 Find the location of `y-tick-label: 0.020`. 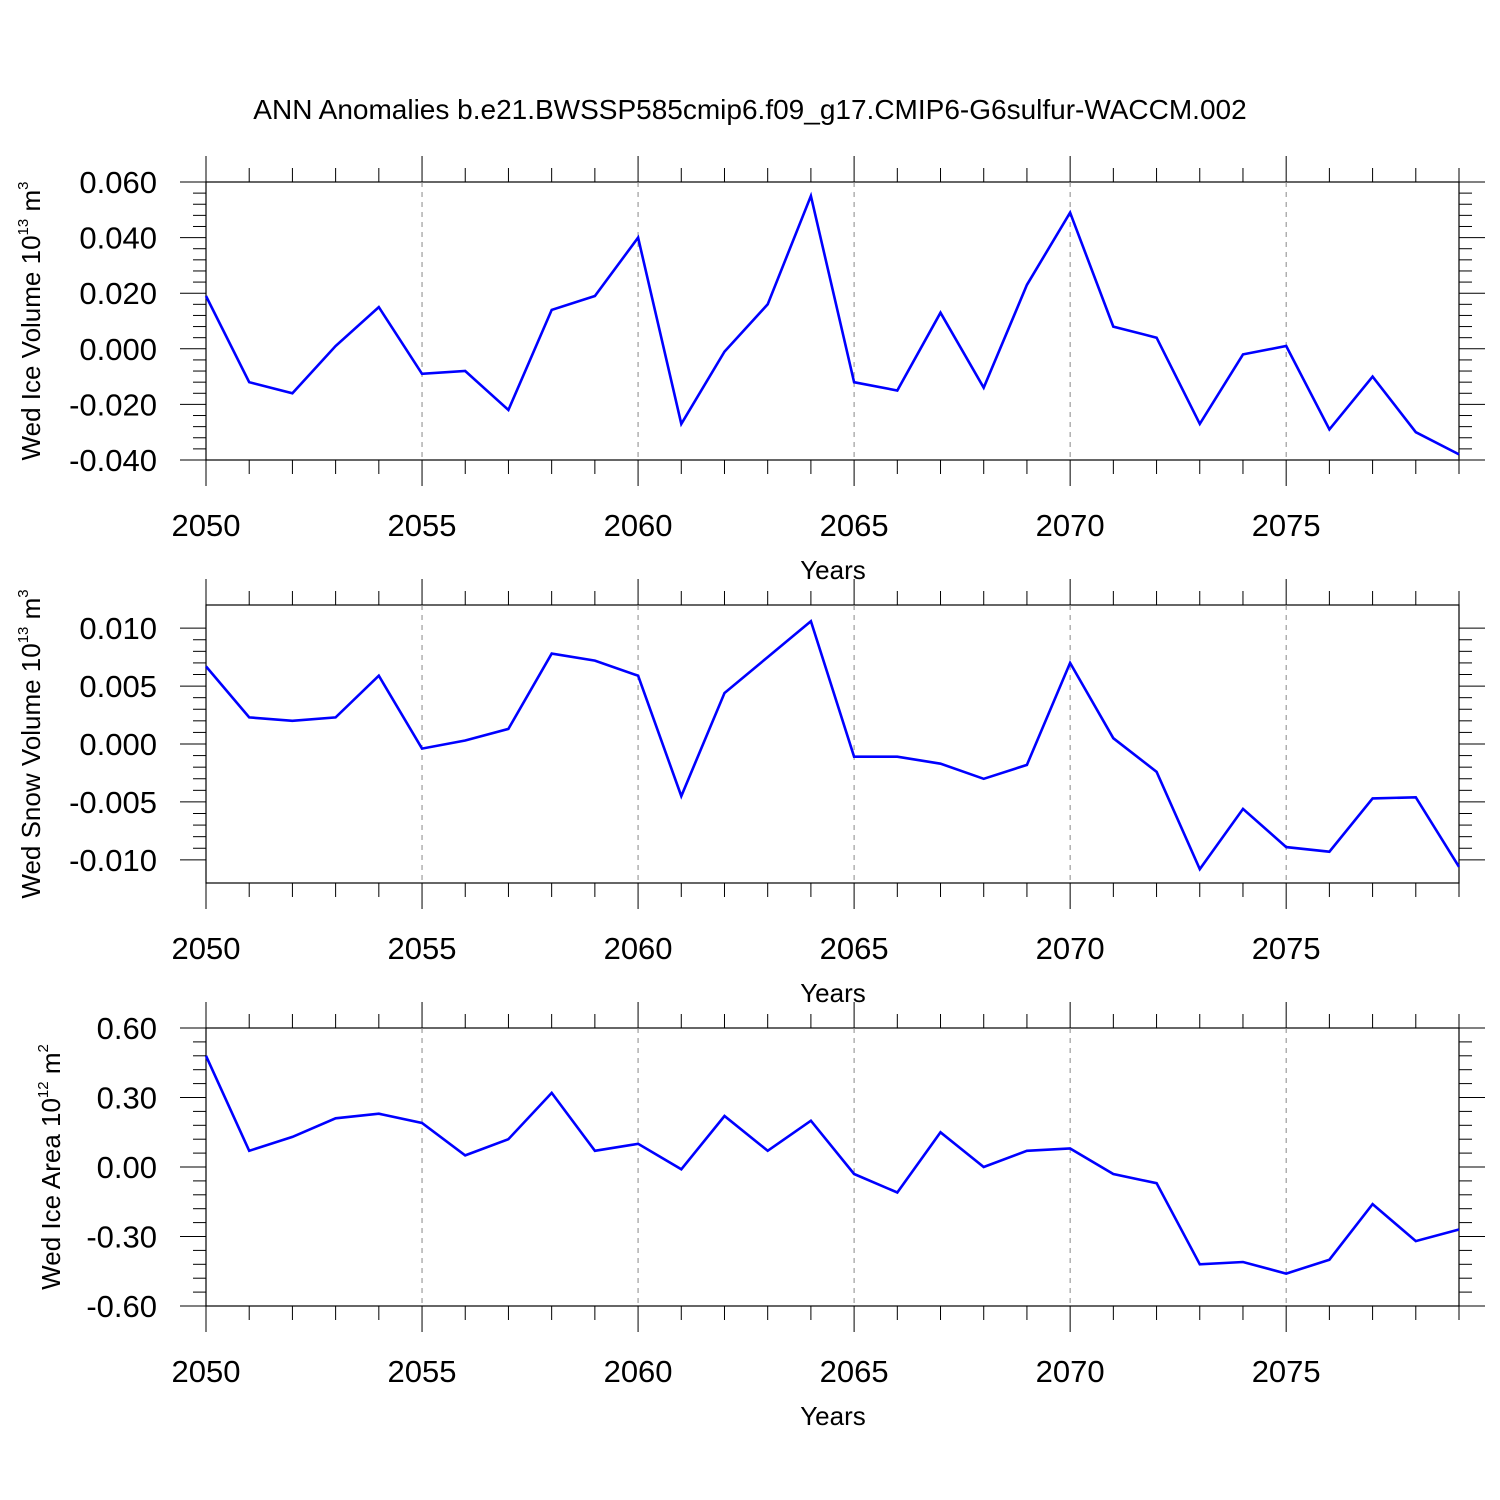

y-tick-label: 0.020 is located at coordinates (118, 293).